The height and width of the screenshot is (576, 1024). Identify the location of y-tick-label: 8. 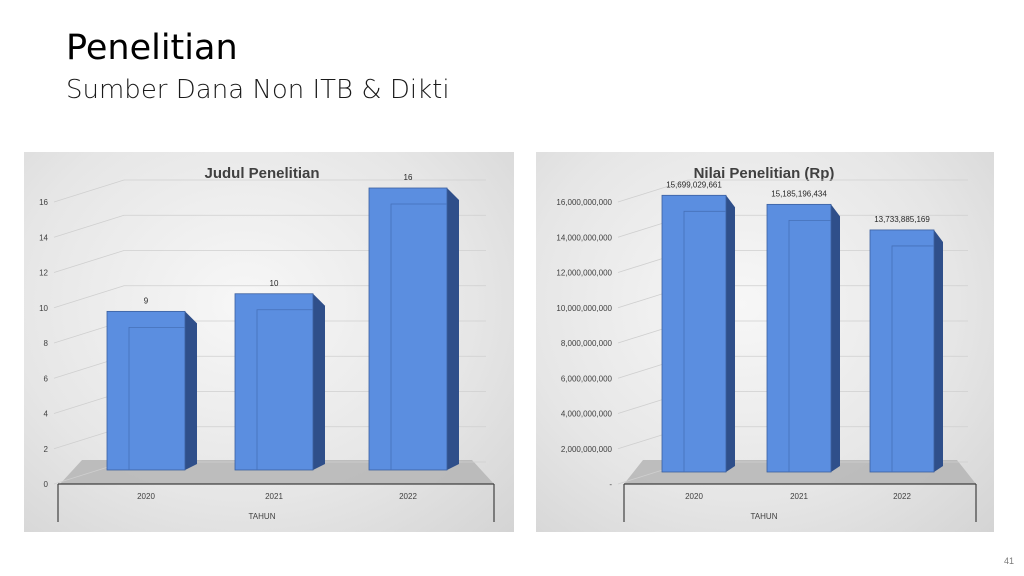
(46, 343).